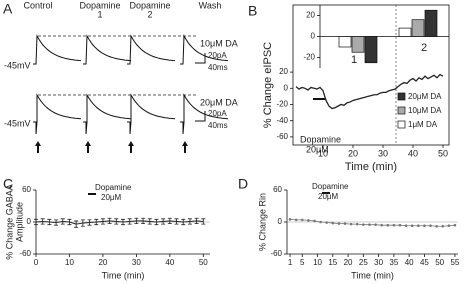 The height and width of the screenshot is (284, 474). I want to click on condition-label: 1, so click(99, 14).